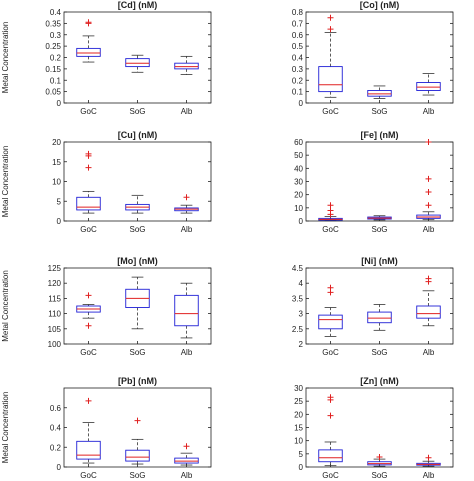  What do you see at coordinates (298, 155) in the screenshot?
I see `y-tick-label: 50` at bounding box center [298, 155].